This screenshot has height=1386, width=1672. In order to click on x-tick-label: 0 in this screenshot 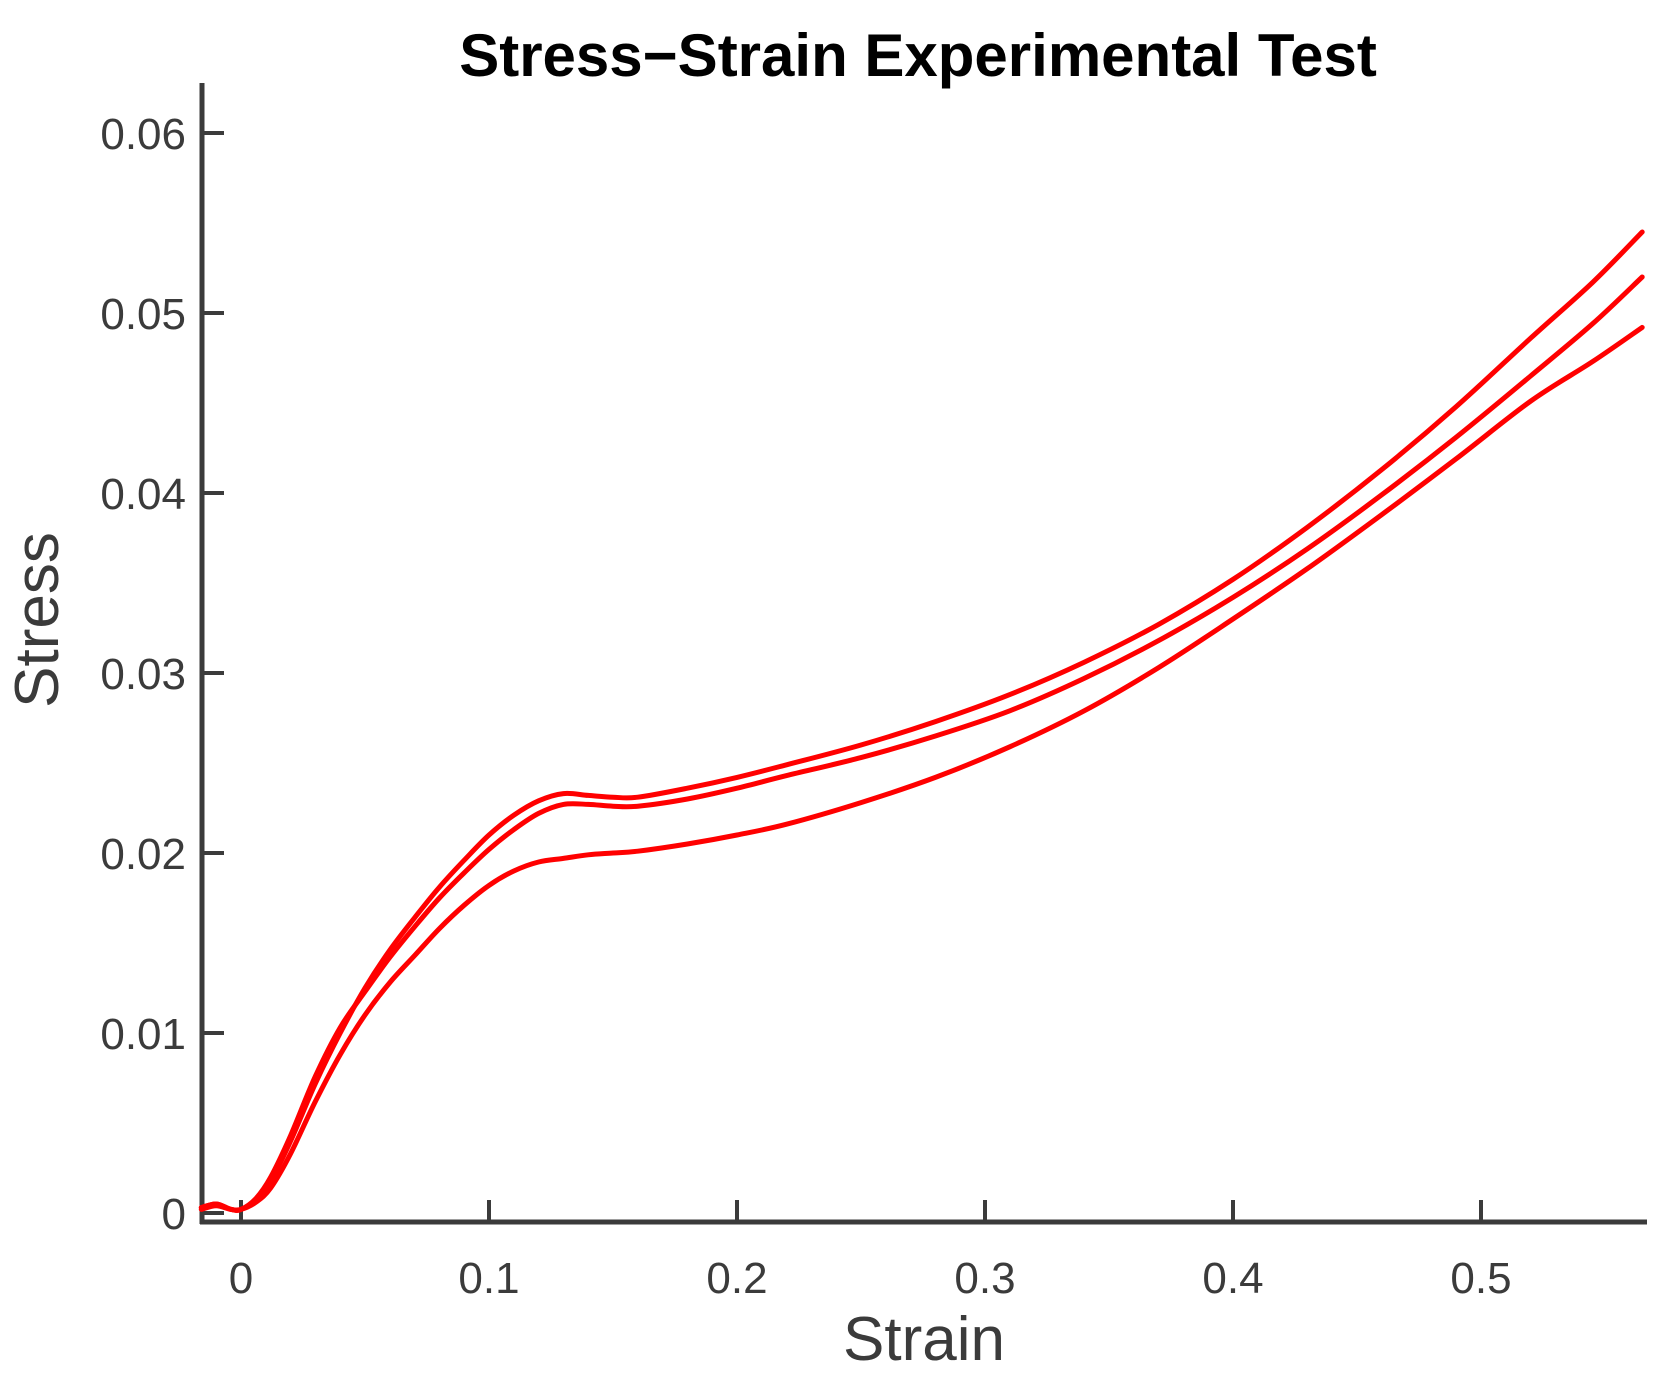, I will do `click(241, 1278)`.